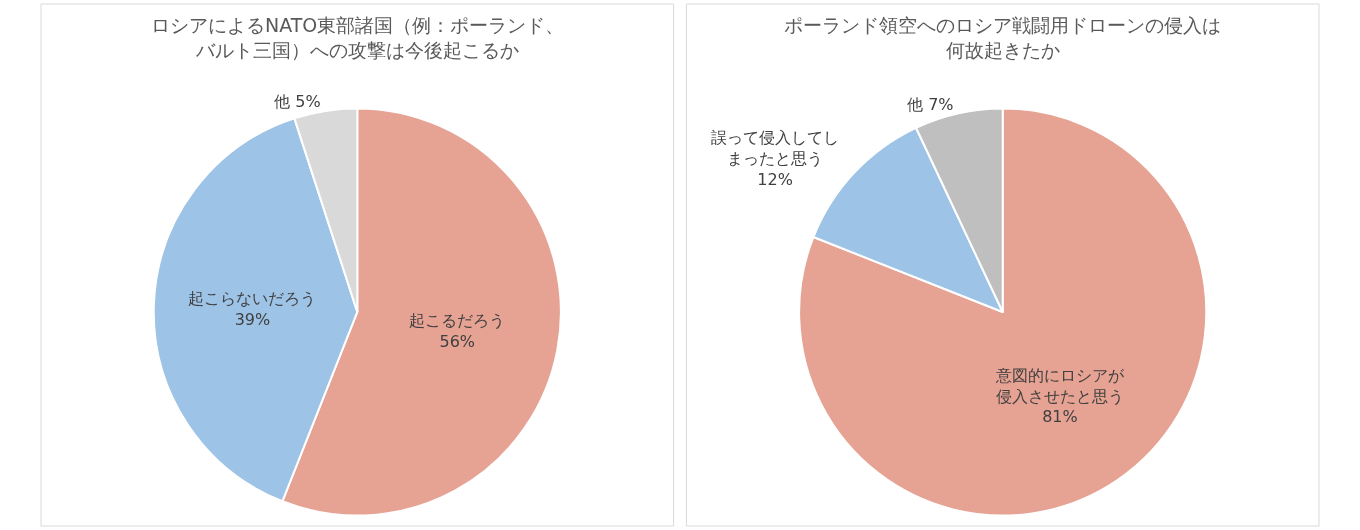  What do you see at coordinates (358, 37) in the screenshot?
I see `chart-title: ロシアによるNATO東部諸国（例：ポーランド、バルト三国）への攻撃は今後起こるか` at bounding box center [358, 37].